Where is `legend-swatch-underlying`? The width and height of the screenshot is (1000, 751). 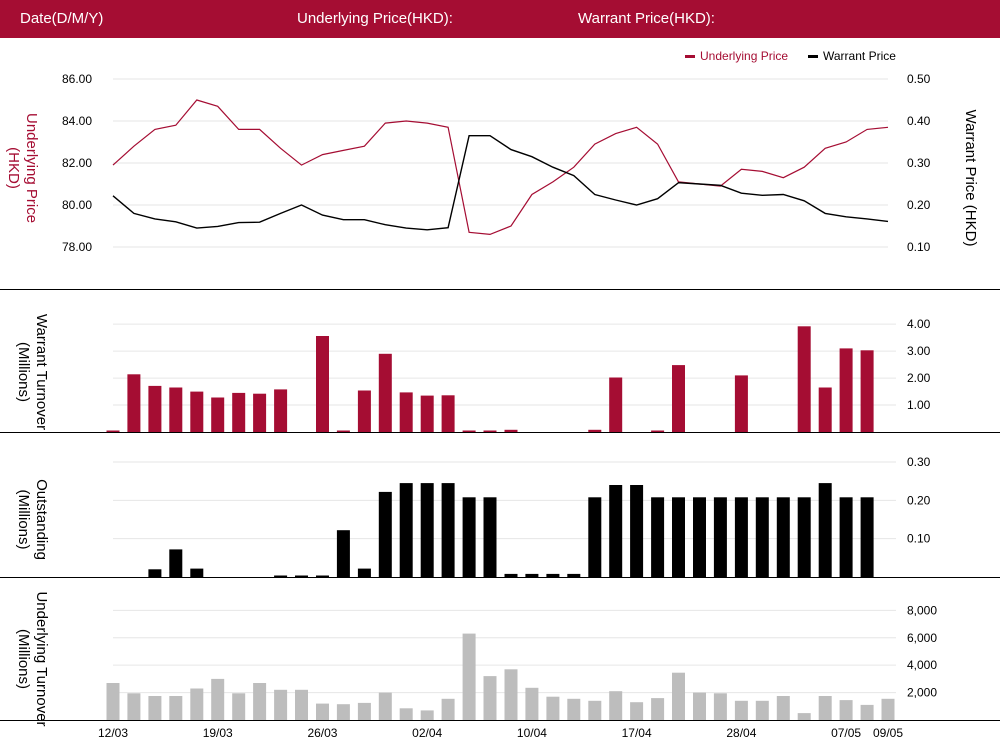 legend-swatch-underlying is located at coordinates (690, 56).